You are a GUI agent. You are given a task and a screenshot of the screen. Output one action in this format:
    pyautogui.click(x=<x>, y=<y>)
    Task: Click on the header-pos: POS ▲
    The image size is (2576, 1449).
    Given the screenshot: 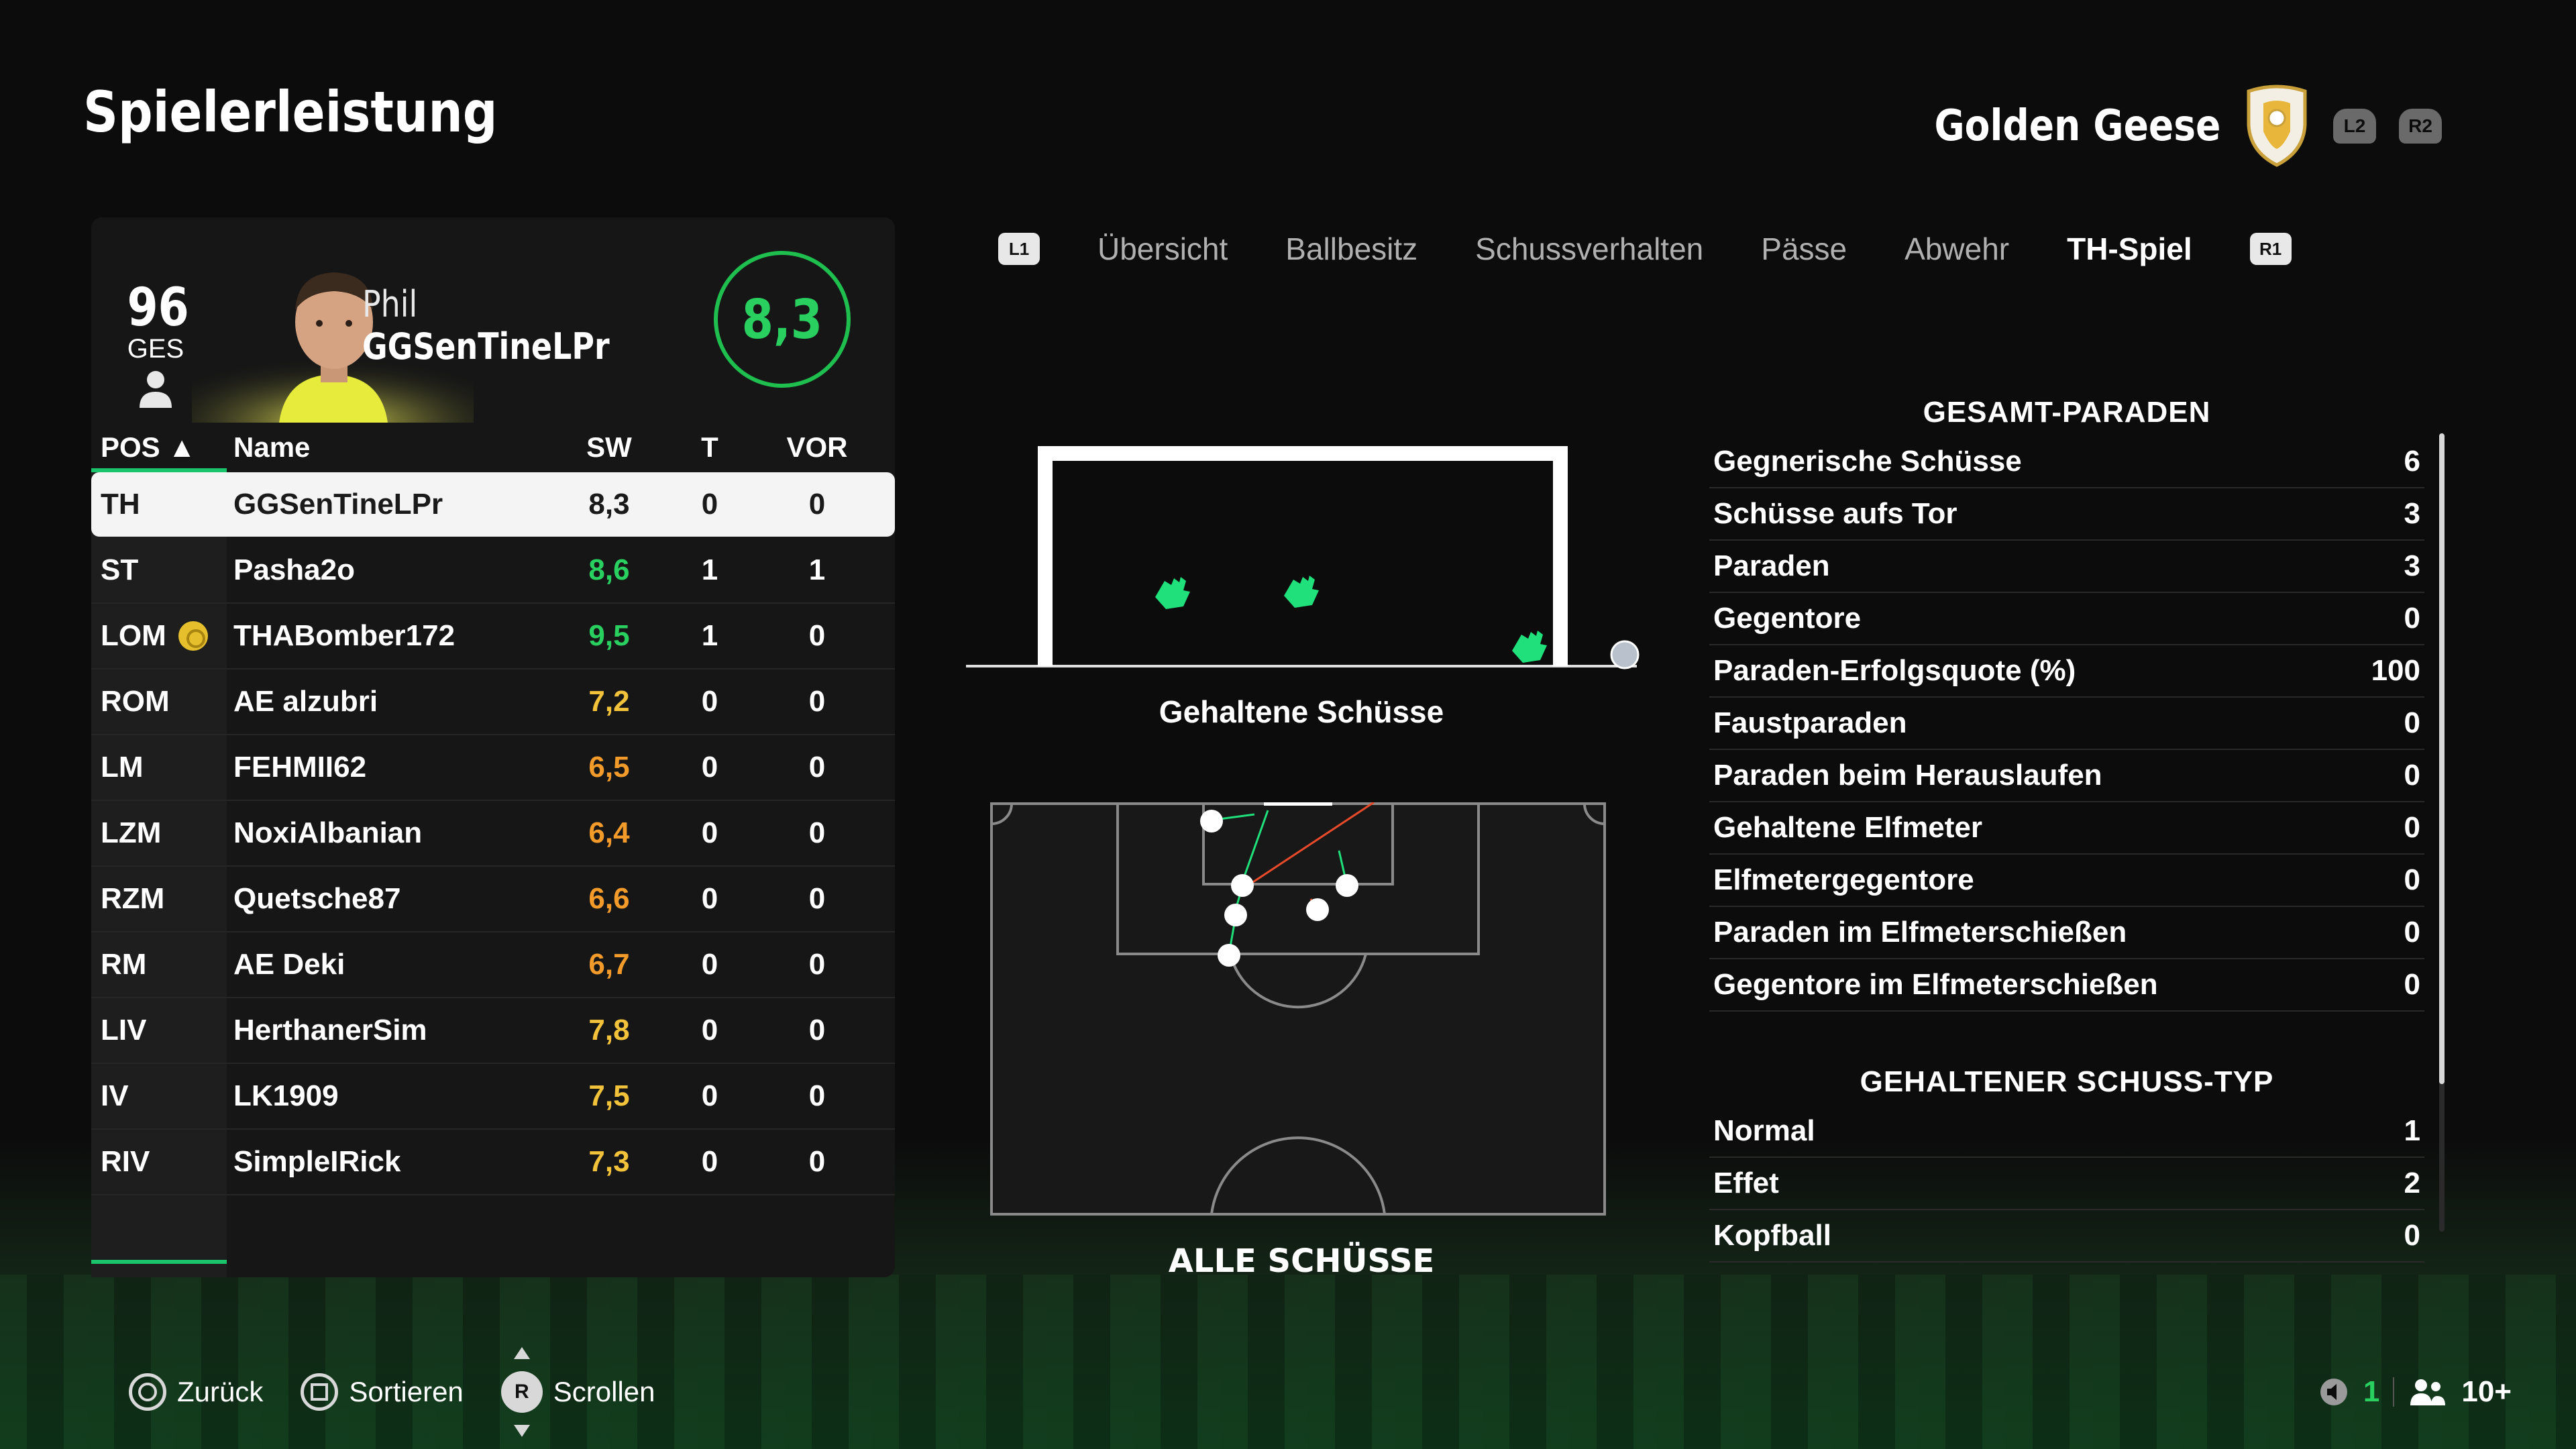 What is the action you would take?
    pyautogui.click(x=148, y=447)
    